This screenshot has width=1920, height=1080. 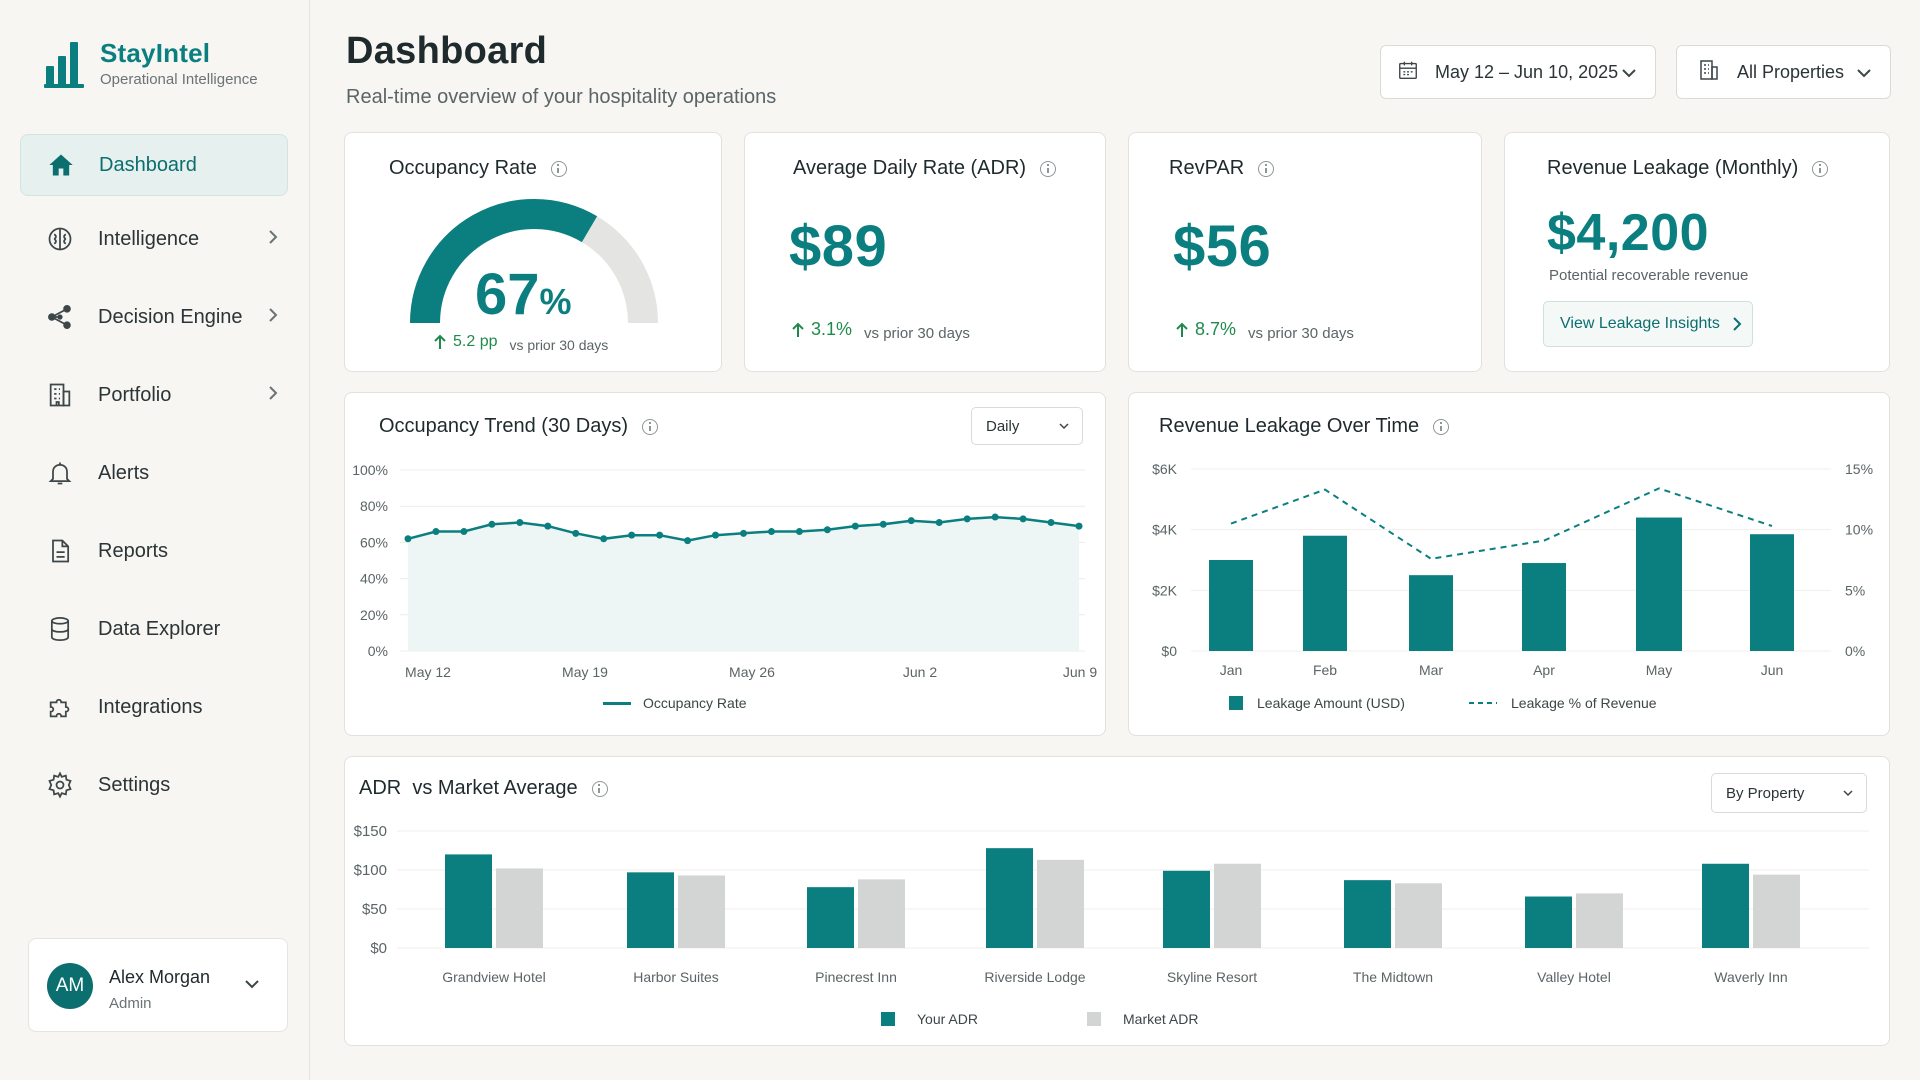 I want to click on revenue-leakage-chart: $0 $2K $4K $6K 0% 5% 10% 15% Jan Feb Mar Apr May Jun, so click(x=1512, y=569).